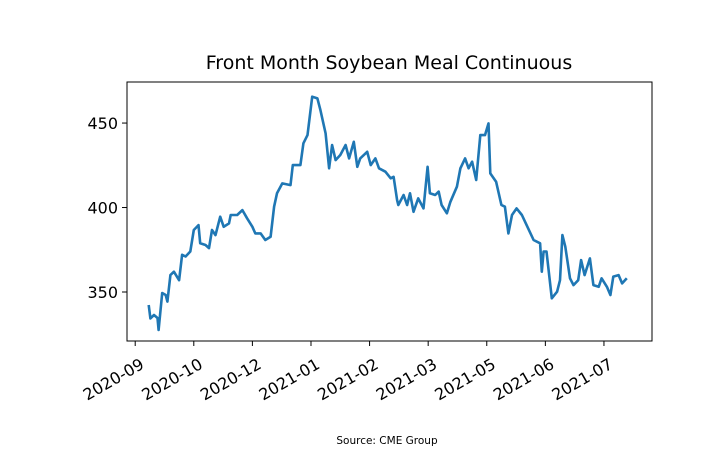 The height and width of the screenshot is (470, 702). I want to click on chart-title: Front Month Soybean Meal Continuous, so click(389, 63).